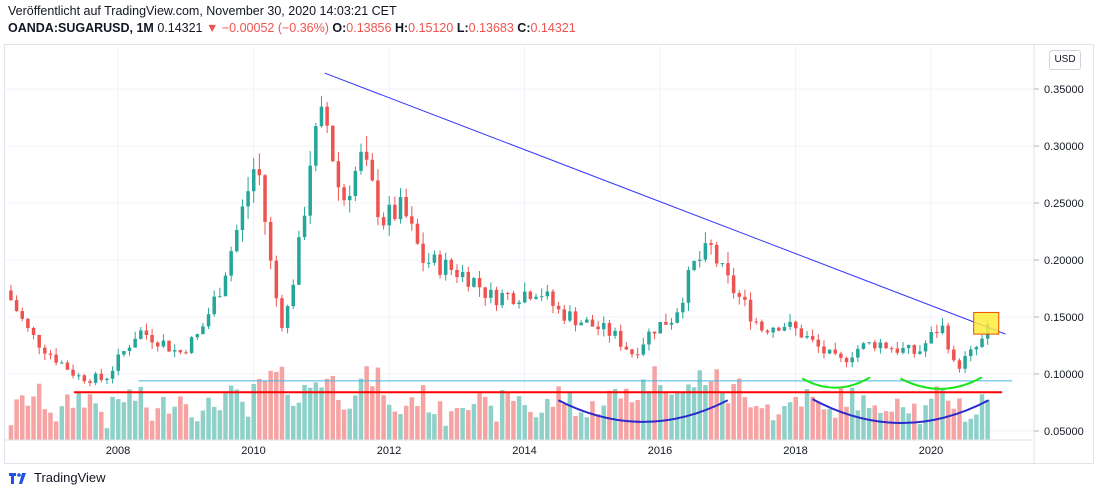 This screenshot has width=1100, height=498. I want to click on x-tick-label: 2020, so click(931, 451).